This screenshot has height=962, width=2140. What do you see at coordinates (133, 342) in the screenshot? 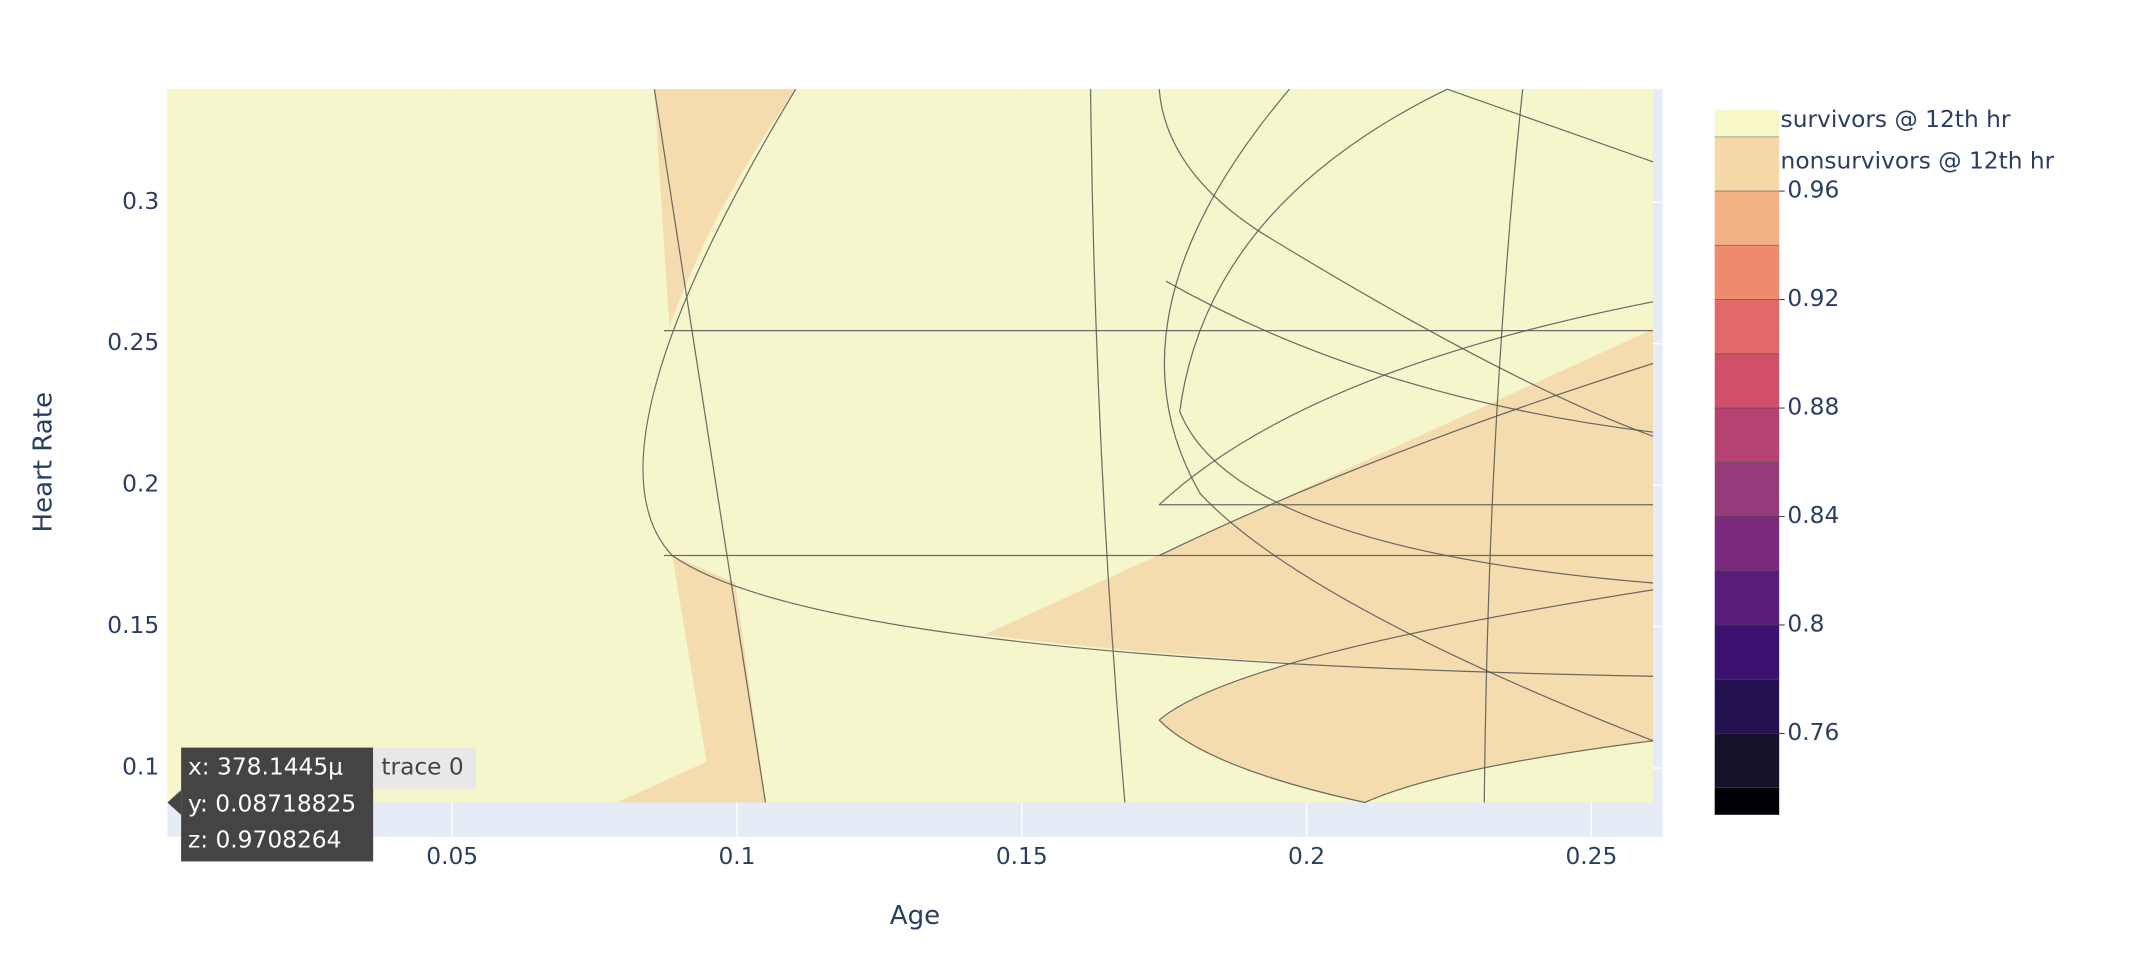
I see `y-tick-label: 0.25` at bounding box center [133, 342].